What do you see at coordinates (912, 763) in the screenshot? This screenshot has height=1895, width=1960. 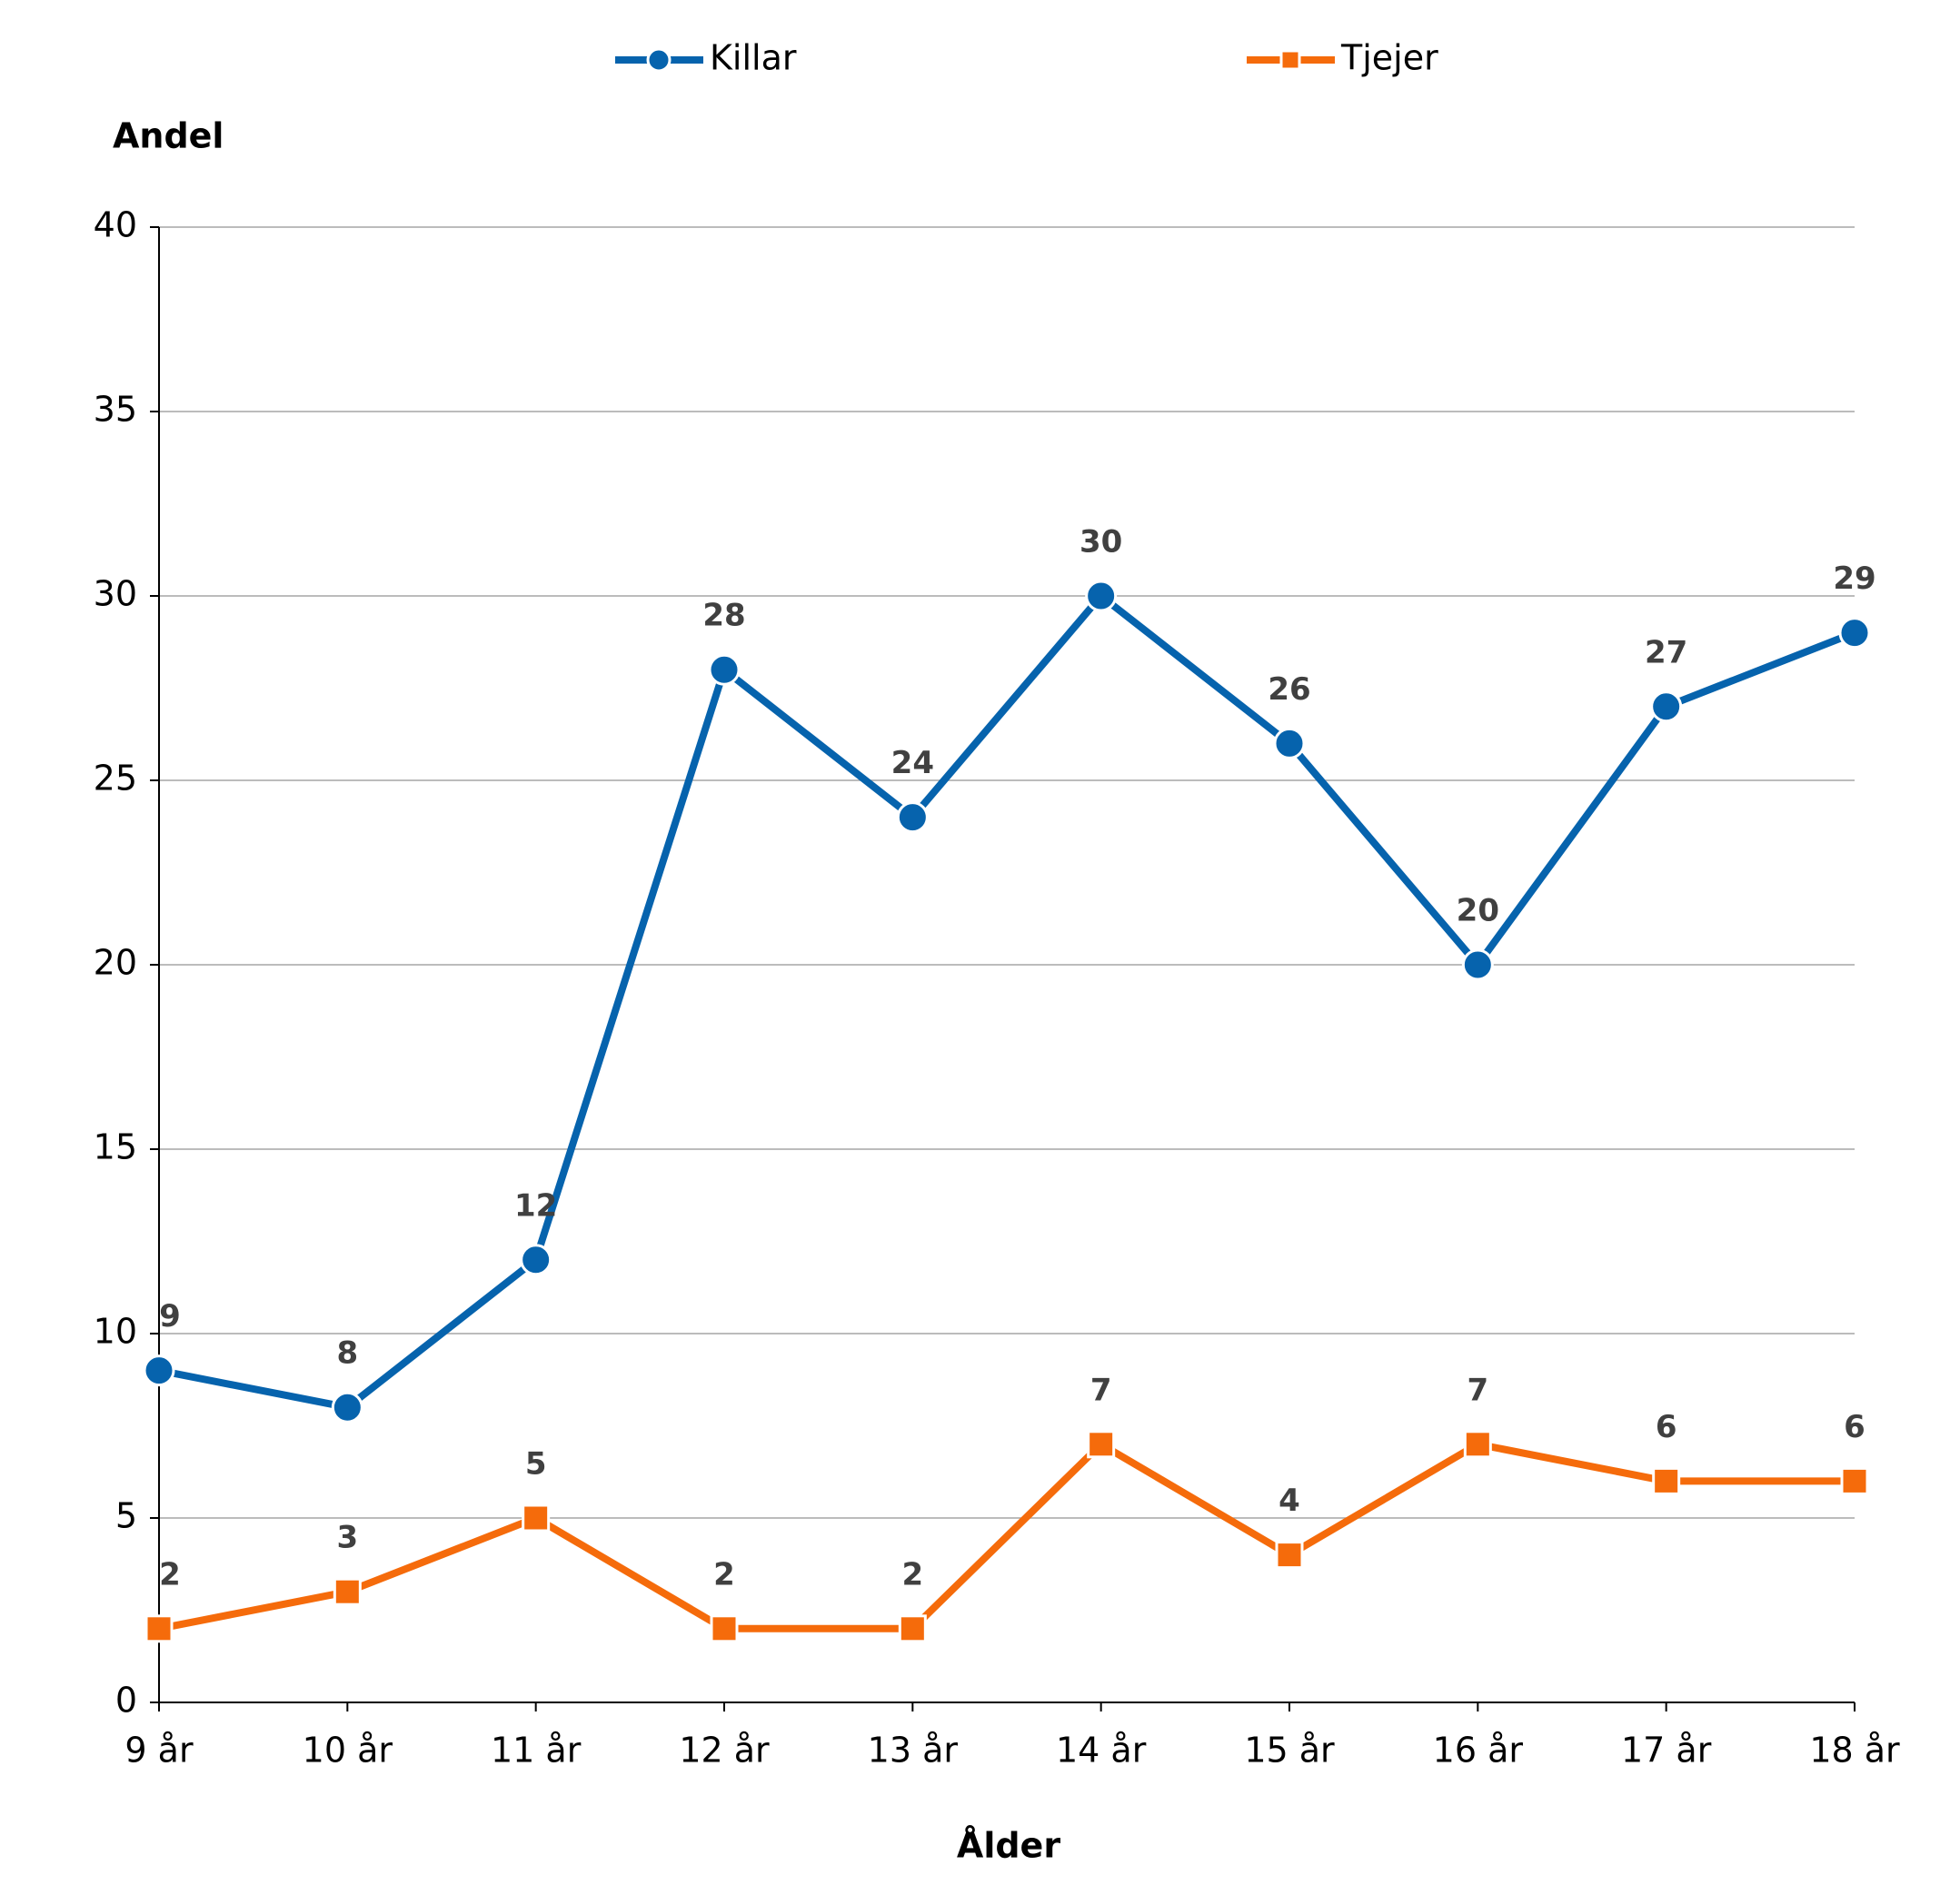 I see `data-label: 24` at bounding box center [912, 763].